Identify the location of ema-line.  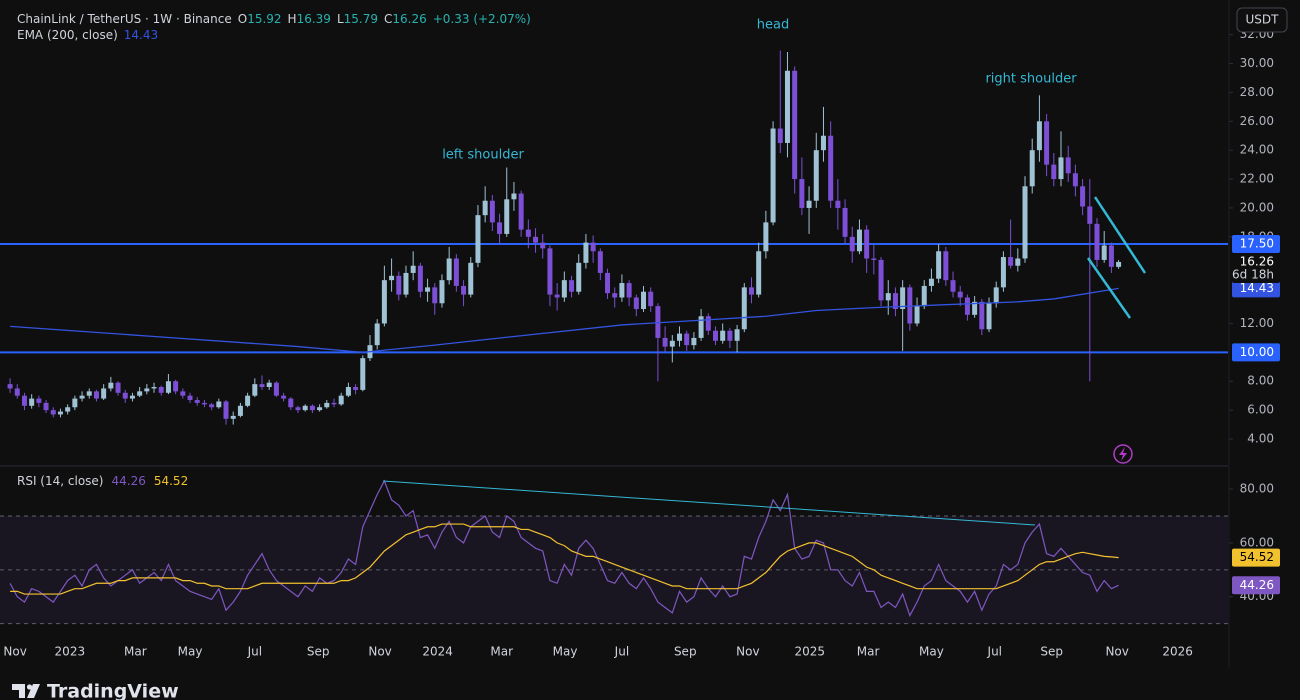
(564, 320).